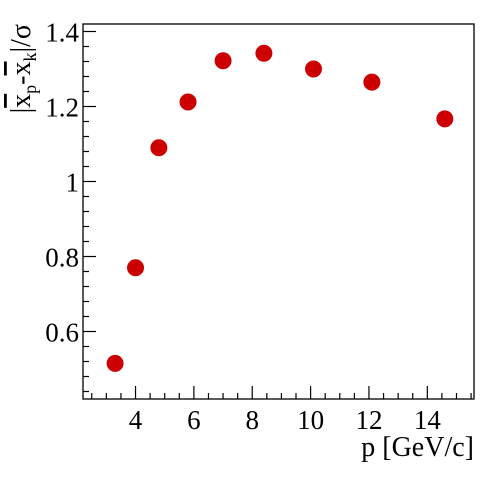 The height and width of the screenshot is (478, 498). What do you see at coordinates (194, 420) in the screenshot?
I see `x-tick-label: 6` at bounding box center [194, 420].